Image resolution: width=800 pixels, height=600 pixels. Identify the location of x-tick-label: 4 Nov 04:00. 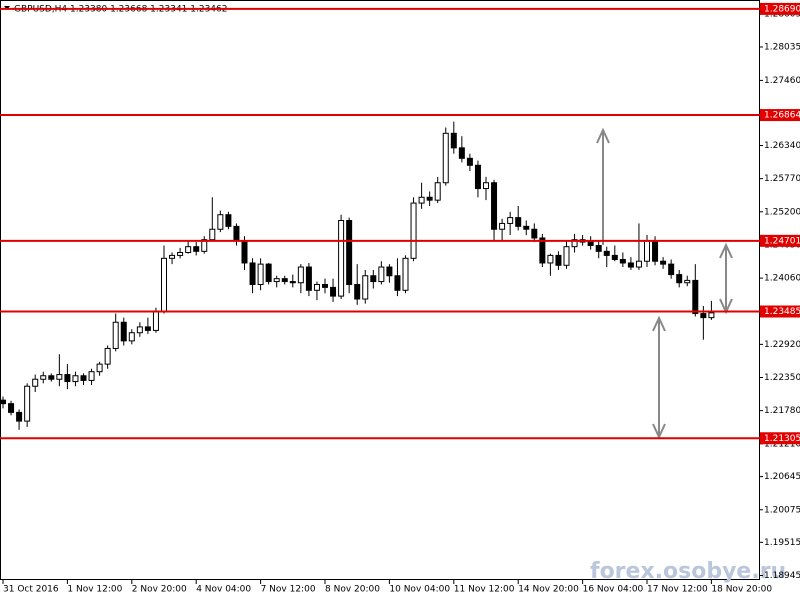
(223, 590).